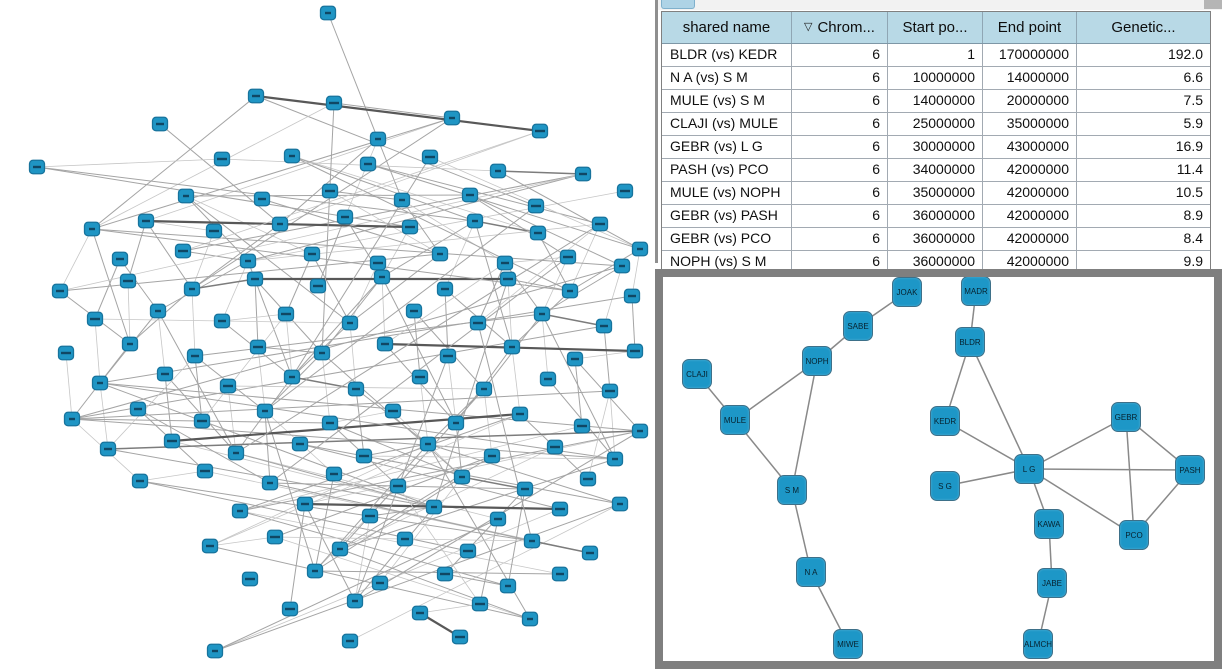  I want to click on table-row: GEBR (vs) PCO 6 36000000 42000000 8.4, so click(936, 239).